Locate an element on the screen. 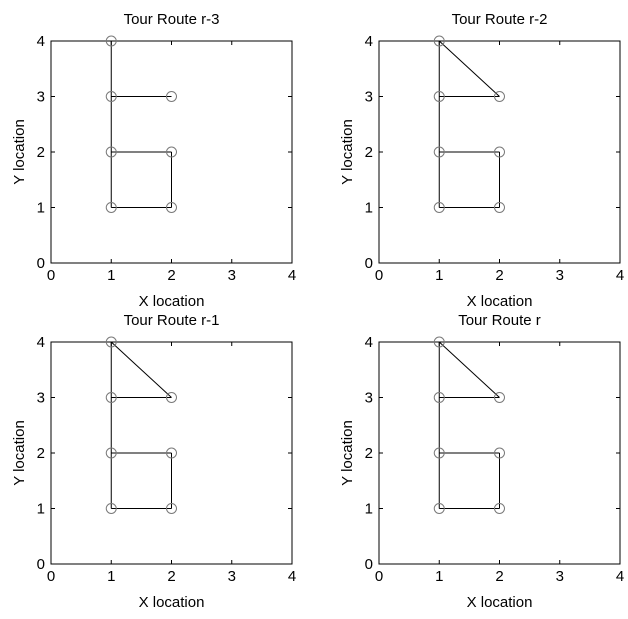  plot-title: Tour Route r is located at coordinates (499, 320).